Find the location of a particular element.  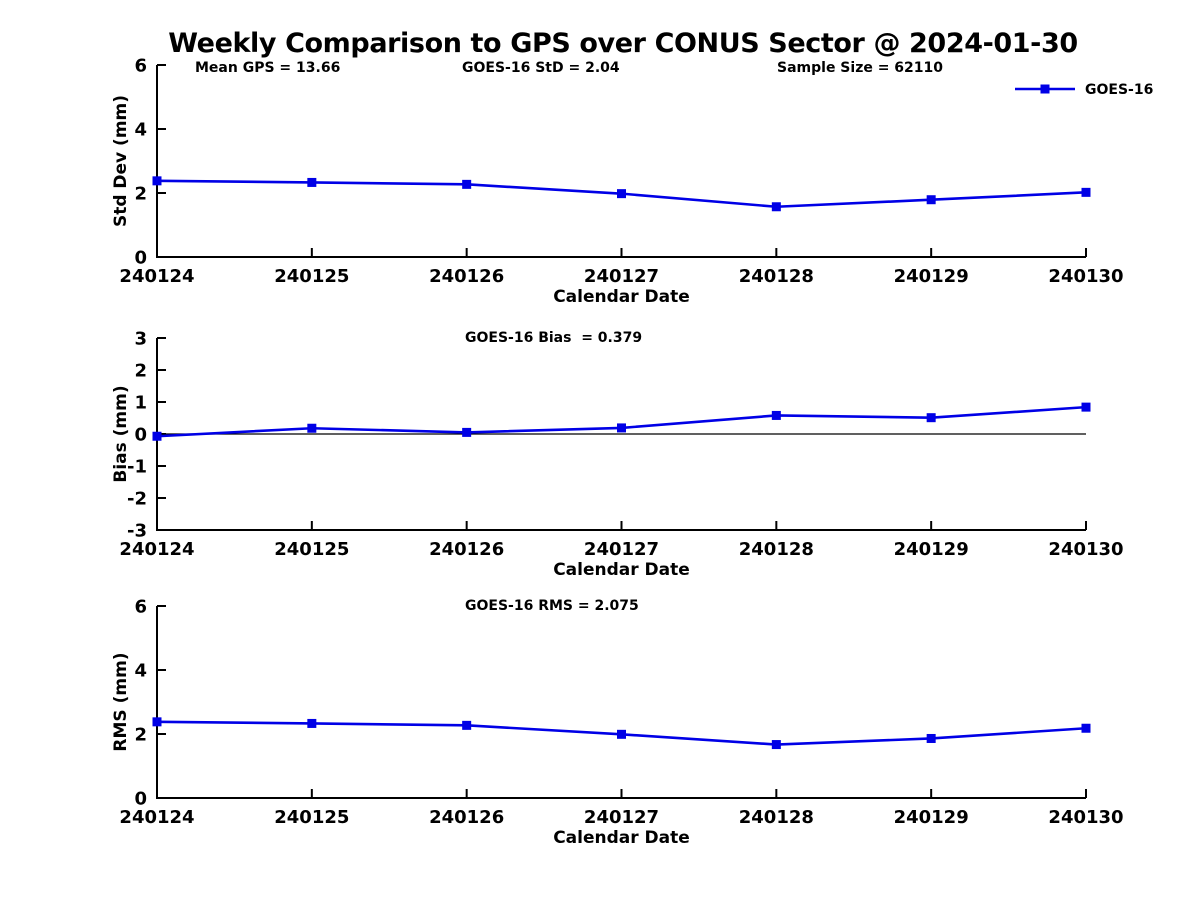

annotation-mean-gps: Mean GPS = 13.66 is located at coordinates (267, 68).